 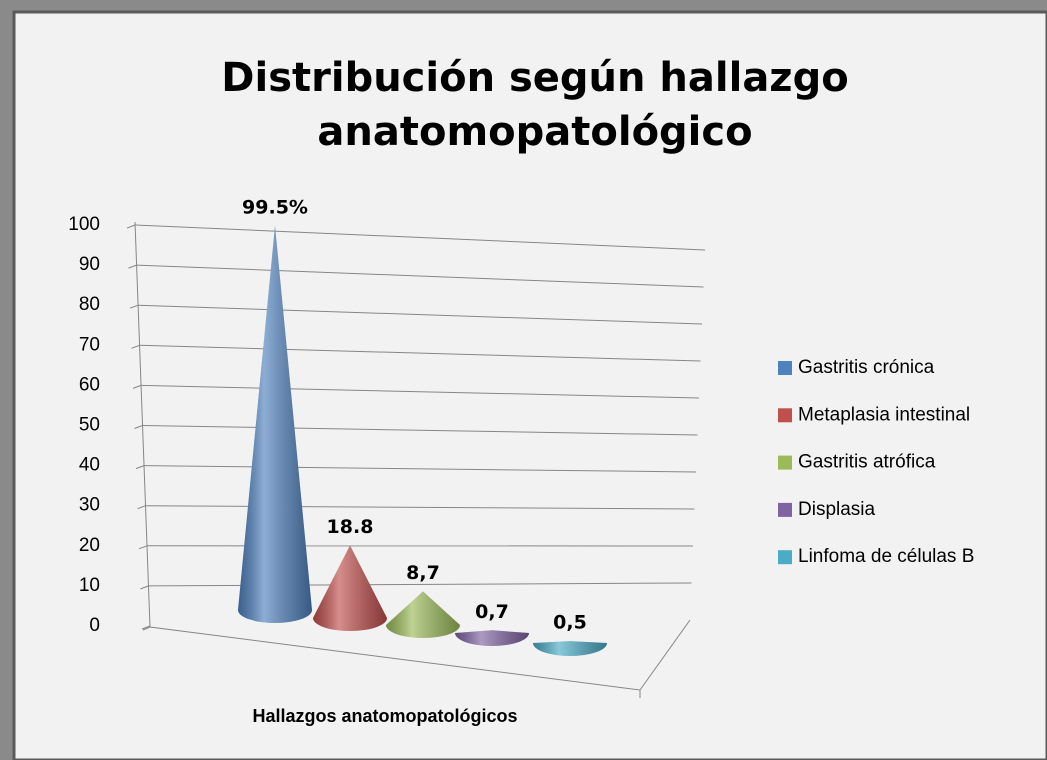 What do you see at coordinates (423, 573) in the screenshot?
I see `value-label: 8,7` at bounding box center [423, 573].